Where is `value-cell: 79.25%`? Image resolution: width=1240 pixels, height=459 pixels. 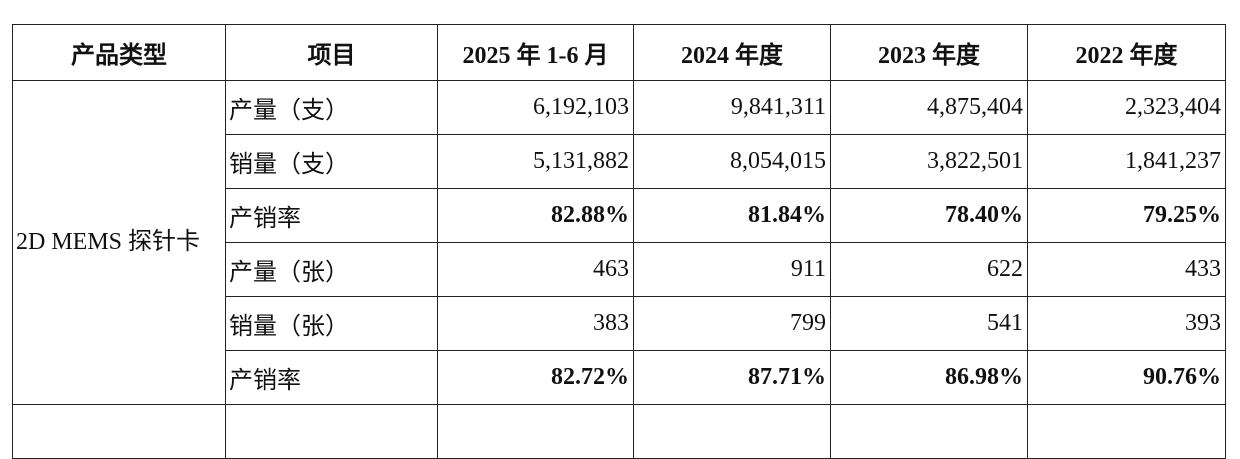 value-cell: 79.25% is located at coordinates (1126, 215).